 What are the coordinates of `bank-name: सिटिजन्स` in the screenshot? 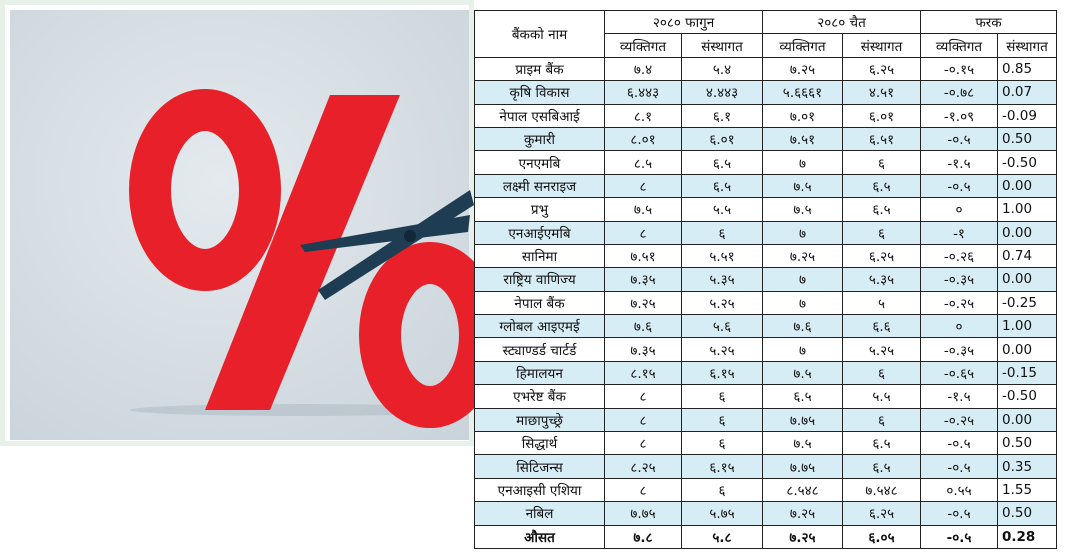 It's located at (539, 466).